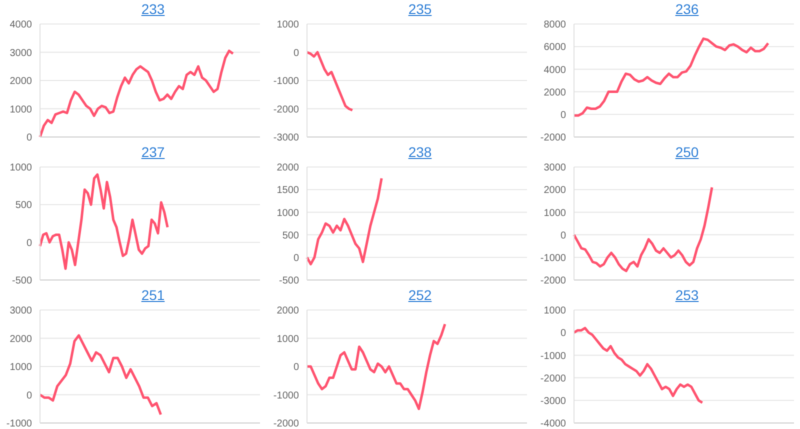 The width and height of the screenshot is (800, 429). I want to click on chart-title: 252, so click(420, 295).